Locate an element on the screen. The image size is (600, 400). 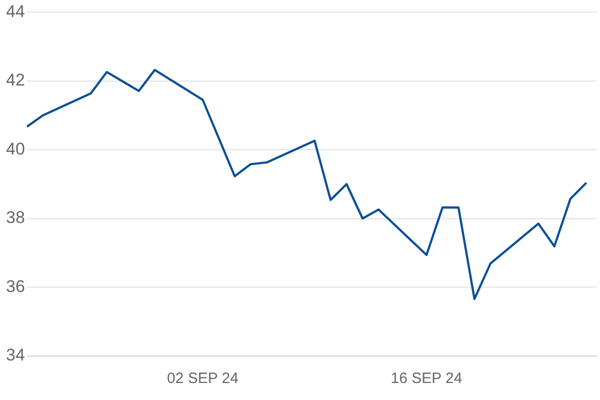
y-tick-label: 42 is located at coordinates (15, 80).